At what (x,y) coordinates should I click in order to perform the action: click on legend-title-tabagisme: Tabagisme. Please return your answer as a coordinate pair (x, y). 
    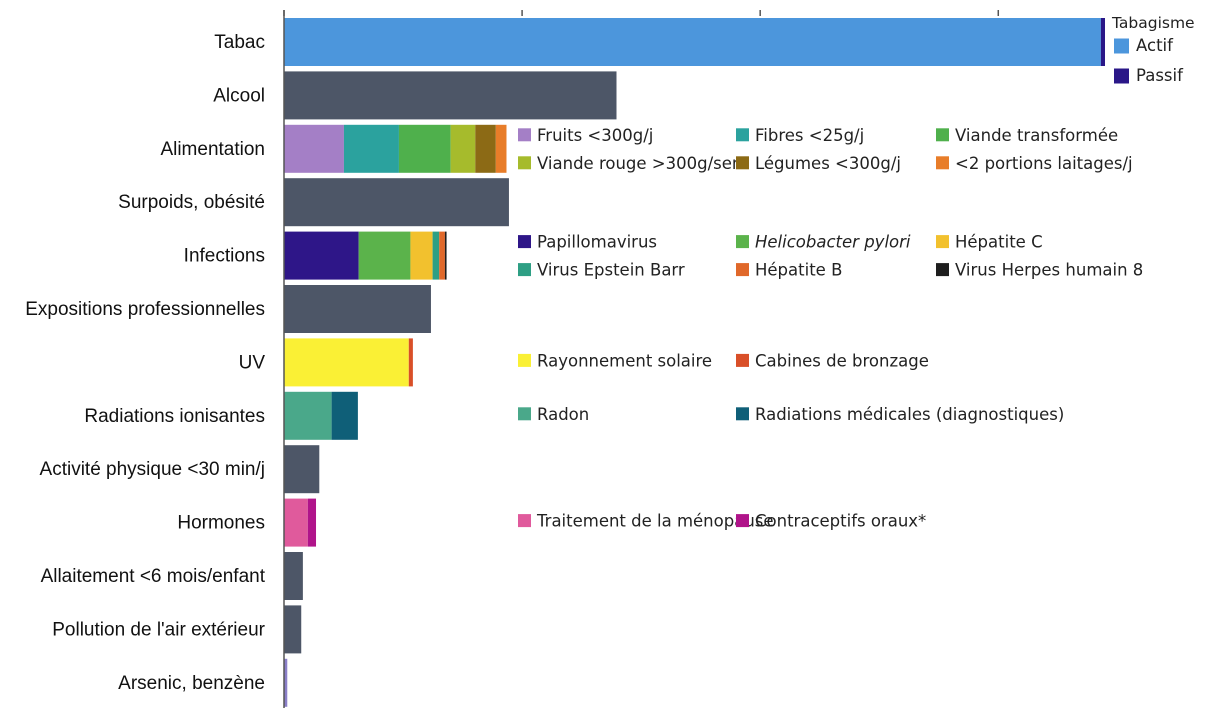
    Looking at the image, I should click on (1153, 23).